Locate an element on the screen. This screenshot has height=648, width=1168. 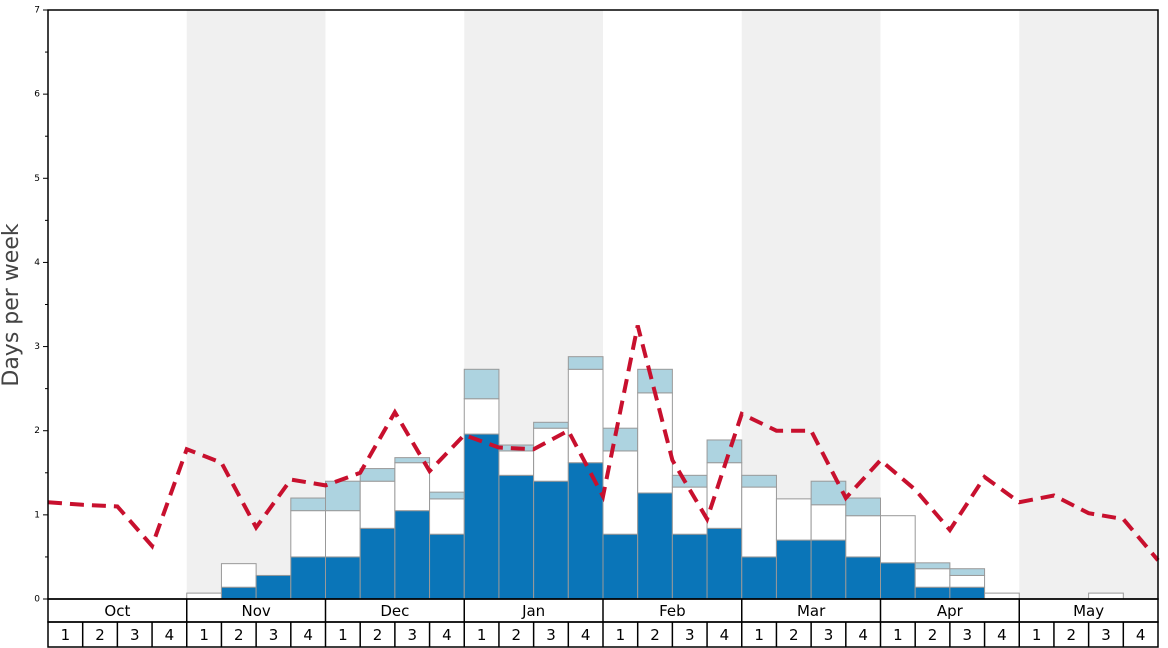
month-label: May is located at coordinates (1088, 611).